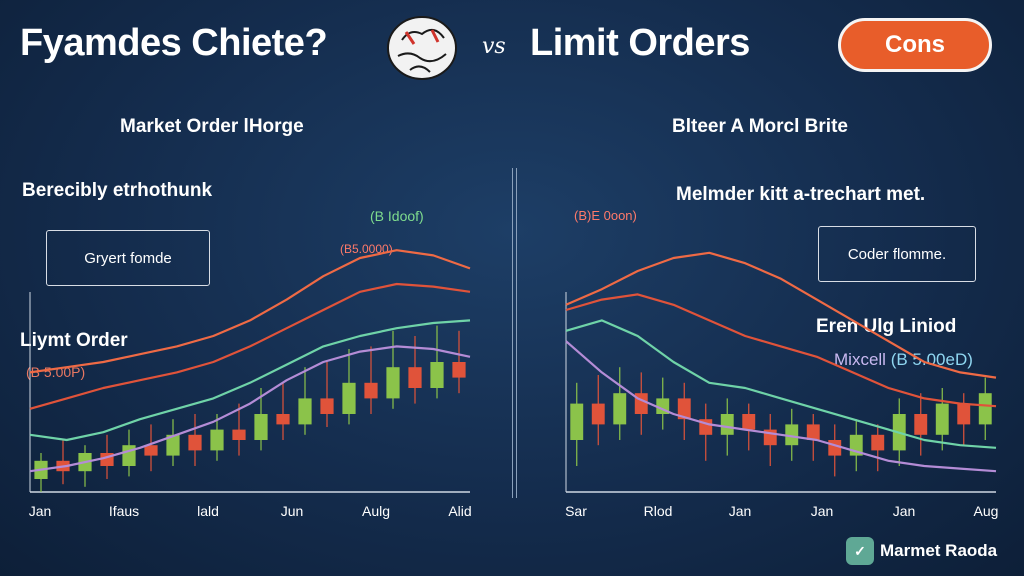  I want to click on brand: ✓ Marmet Raoda, so click(921, 551).